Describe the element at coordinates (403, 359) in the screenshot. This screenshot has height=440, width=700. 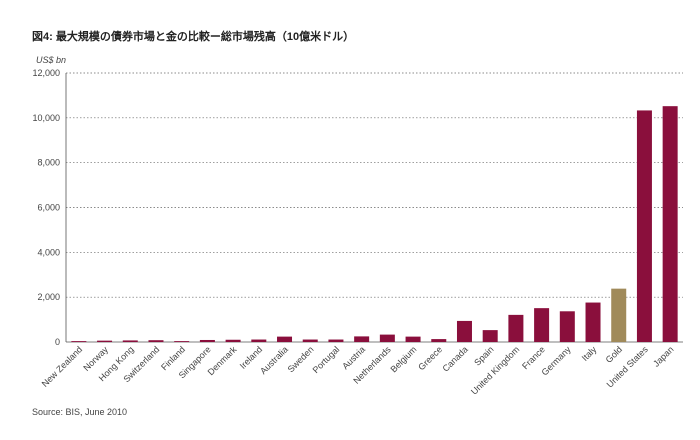
I see `x-tick-label: Belgium` at that location.